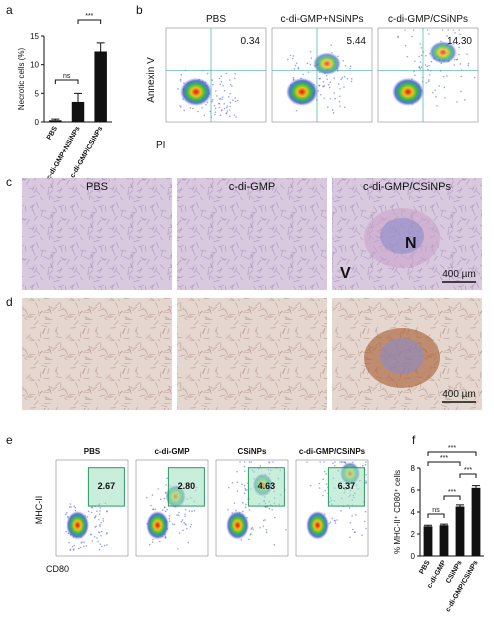 This screenshot has width=494, height=617. What do you see at coordinates (252, 187) in the screenshot?
I see `histology-title: c-di-GMP` at bounding box center [252, 187].